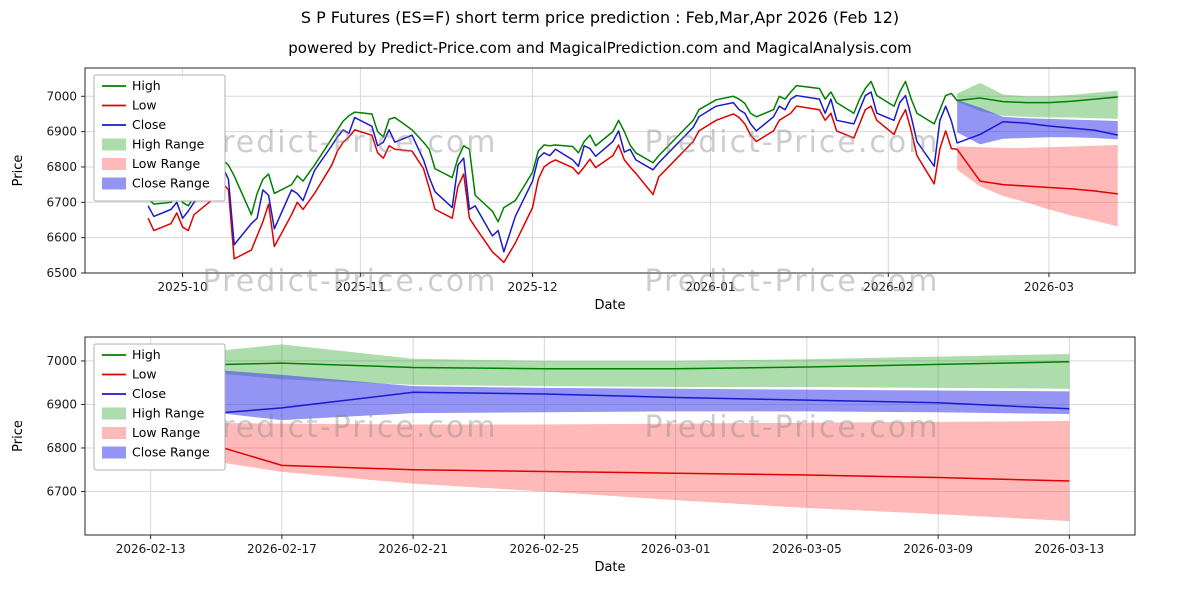 The height and width of the screenshot is (600, 1200). Describe the element at coordinates (610, 405) in the screenshot. I see `close-line` at that location.